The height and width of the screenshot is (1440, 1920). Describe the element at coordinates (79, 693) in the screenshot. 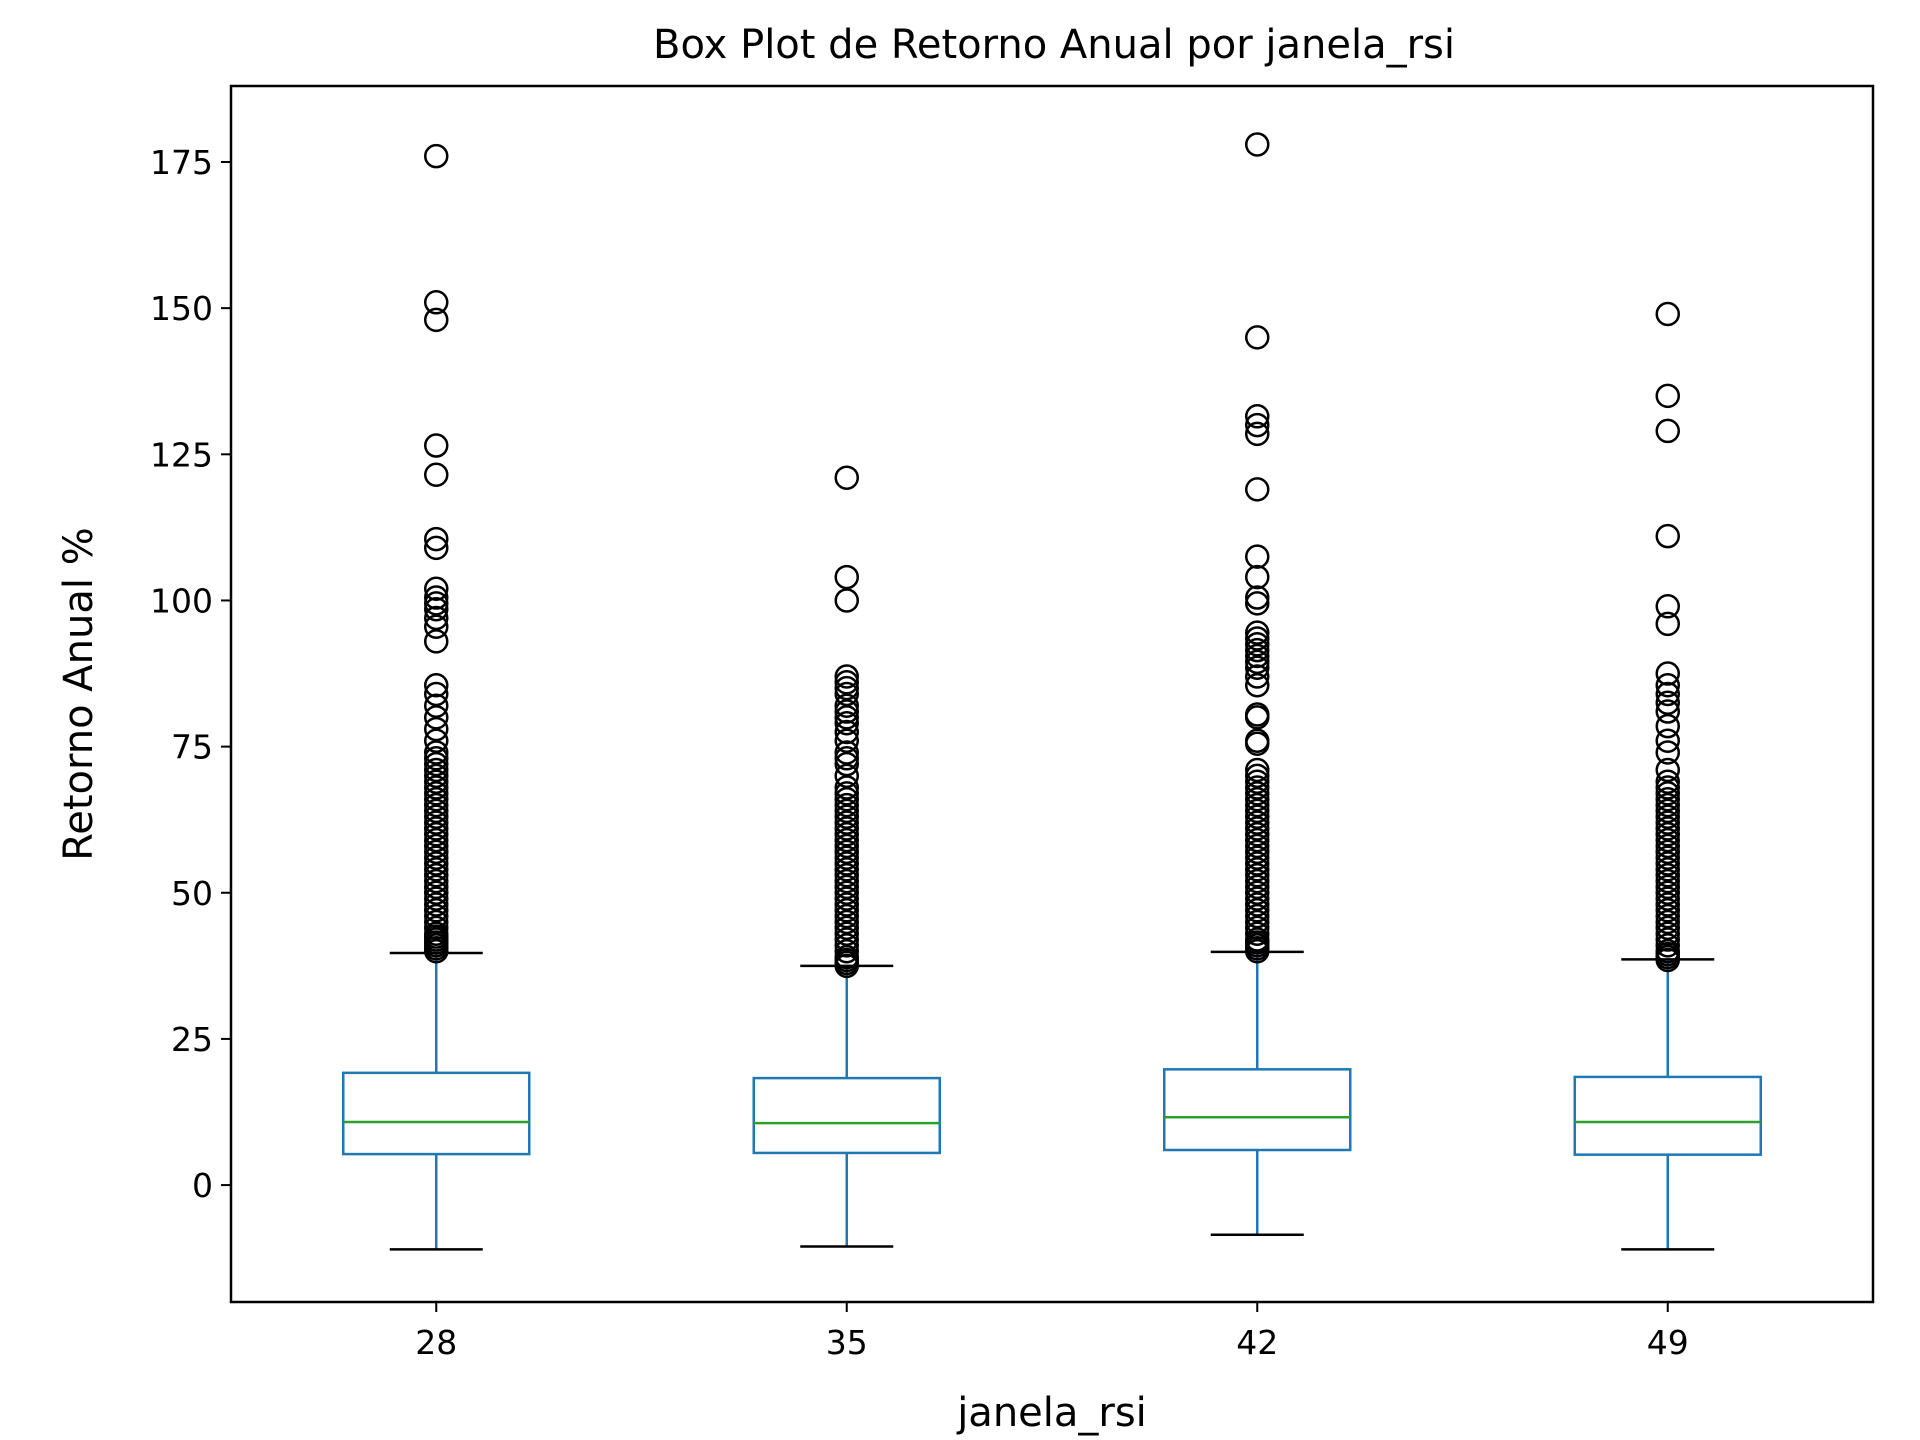

I see `y-axis-label: Retorno Anual %` at that location.